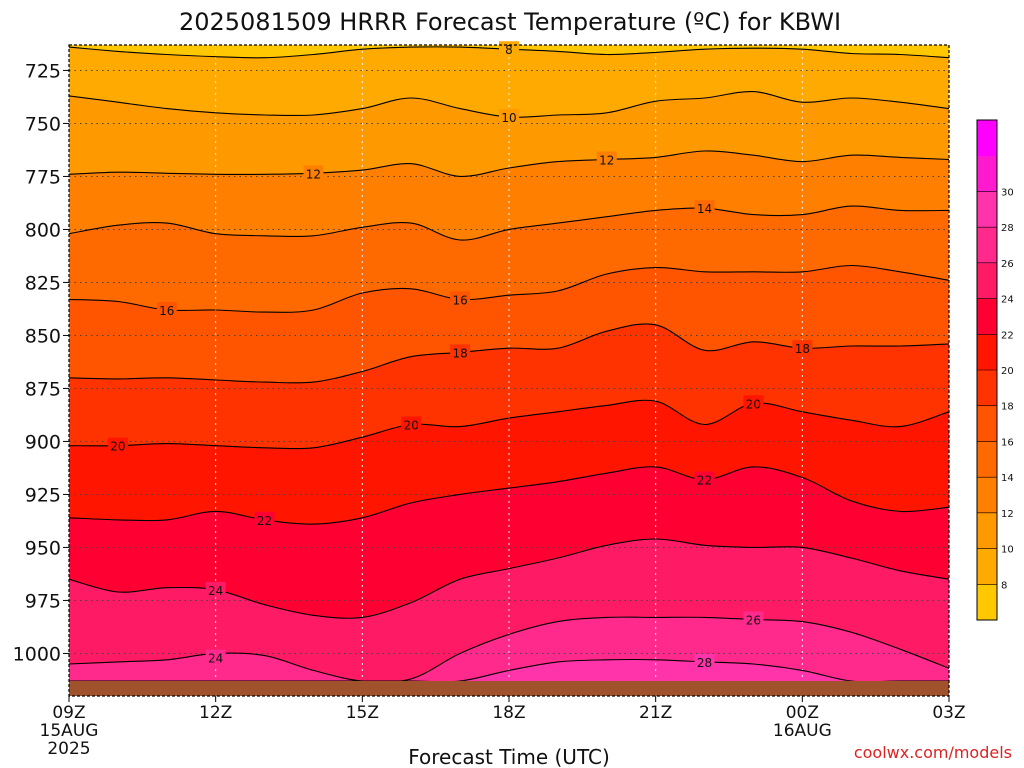 This screenshot has height=768, width=1024. I want to click on x-tick-label: 18Z, so click(508, 713).